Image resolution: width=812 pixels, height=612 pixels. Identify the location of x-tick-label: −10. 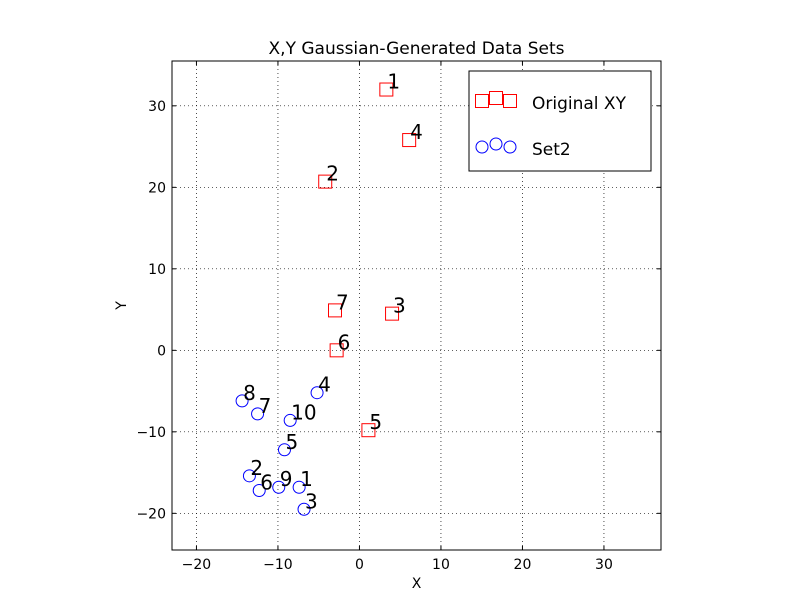
(278, 565).